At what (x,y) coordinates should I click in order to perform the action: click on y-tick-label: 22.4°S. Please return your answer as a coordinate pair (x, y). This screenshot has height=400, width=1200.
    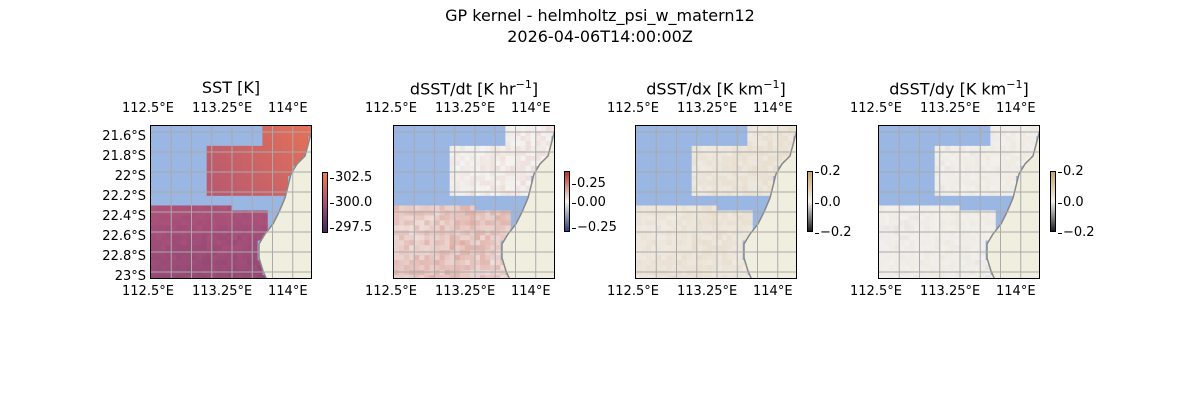
    Looking at the image, I should click on (124, 216).